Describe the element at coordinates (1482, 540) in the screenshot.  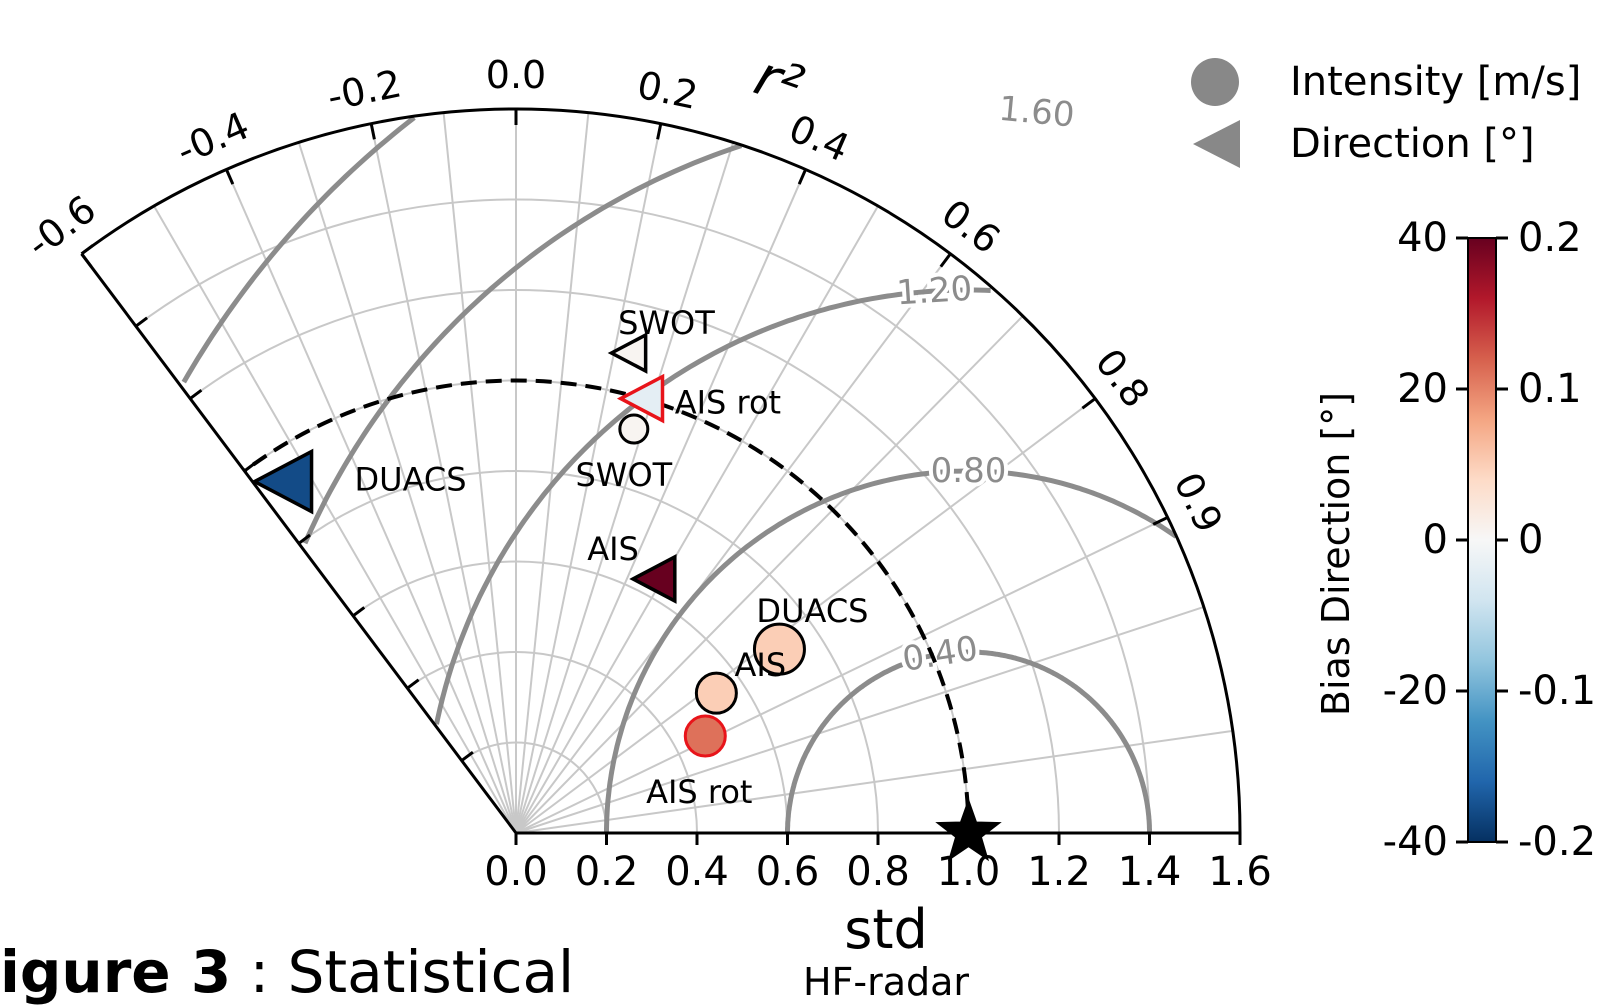
I see `colorbar` at that location.